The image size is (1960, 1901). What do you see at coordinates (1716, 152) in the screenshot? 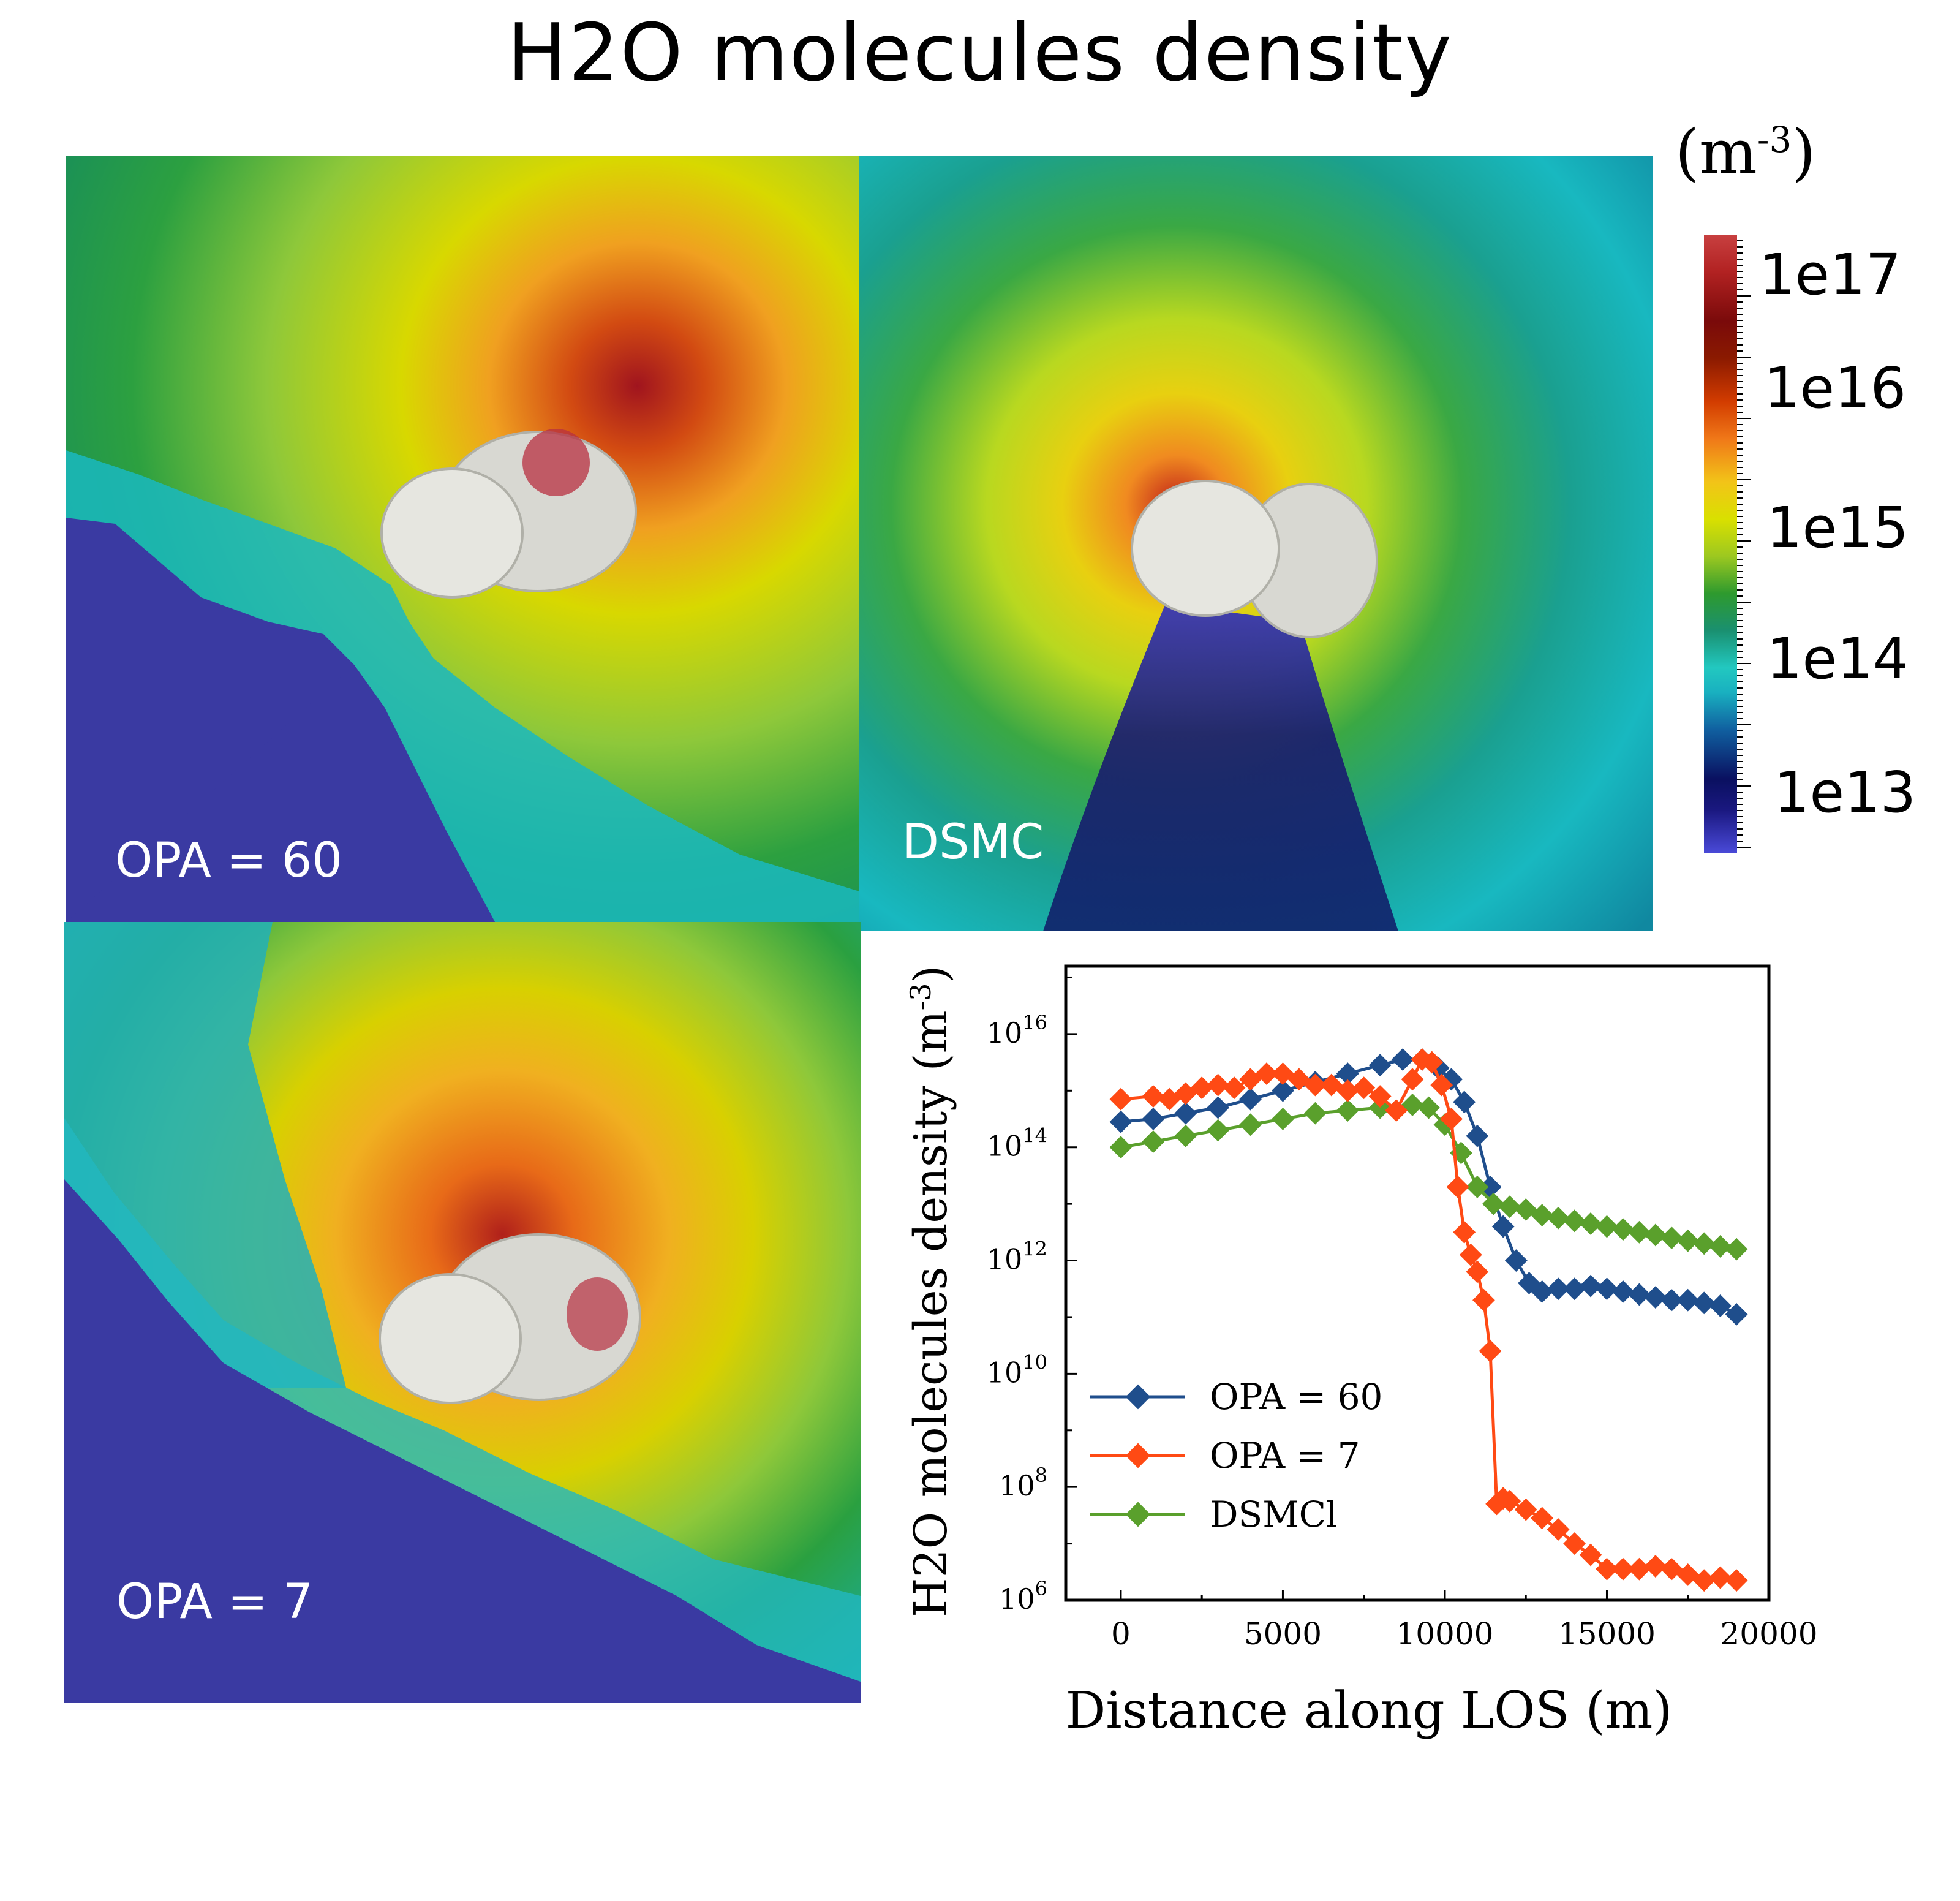
I see `colorbar-unit-base: (m` at bounding box center [1716, 152].